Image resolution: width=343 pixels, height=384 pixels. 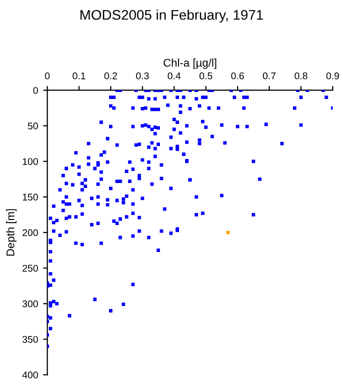 What do you see at coordinates (79, 76) in the screenshot?
I see `x-tick-label: 0.1` at bounding box center [79, 76].